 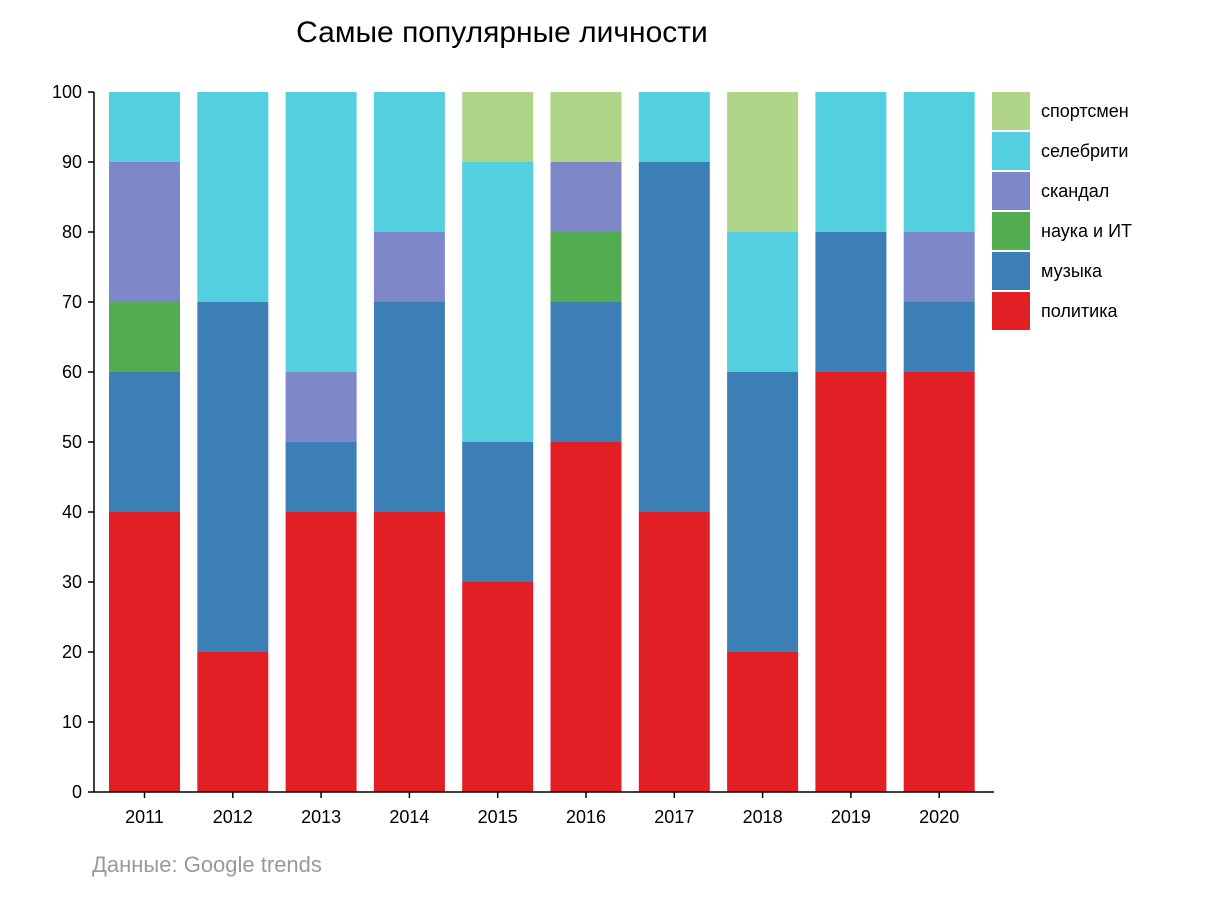 I want to click on legend-label-science-it: наука и ИТ, so click(x=1086, y=231).